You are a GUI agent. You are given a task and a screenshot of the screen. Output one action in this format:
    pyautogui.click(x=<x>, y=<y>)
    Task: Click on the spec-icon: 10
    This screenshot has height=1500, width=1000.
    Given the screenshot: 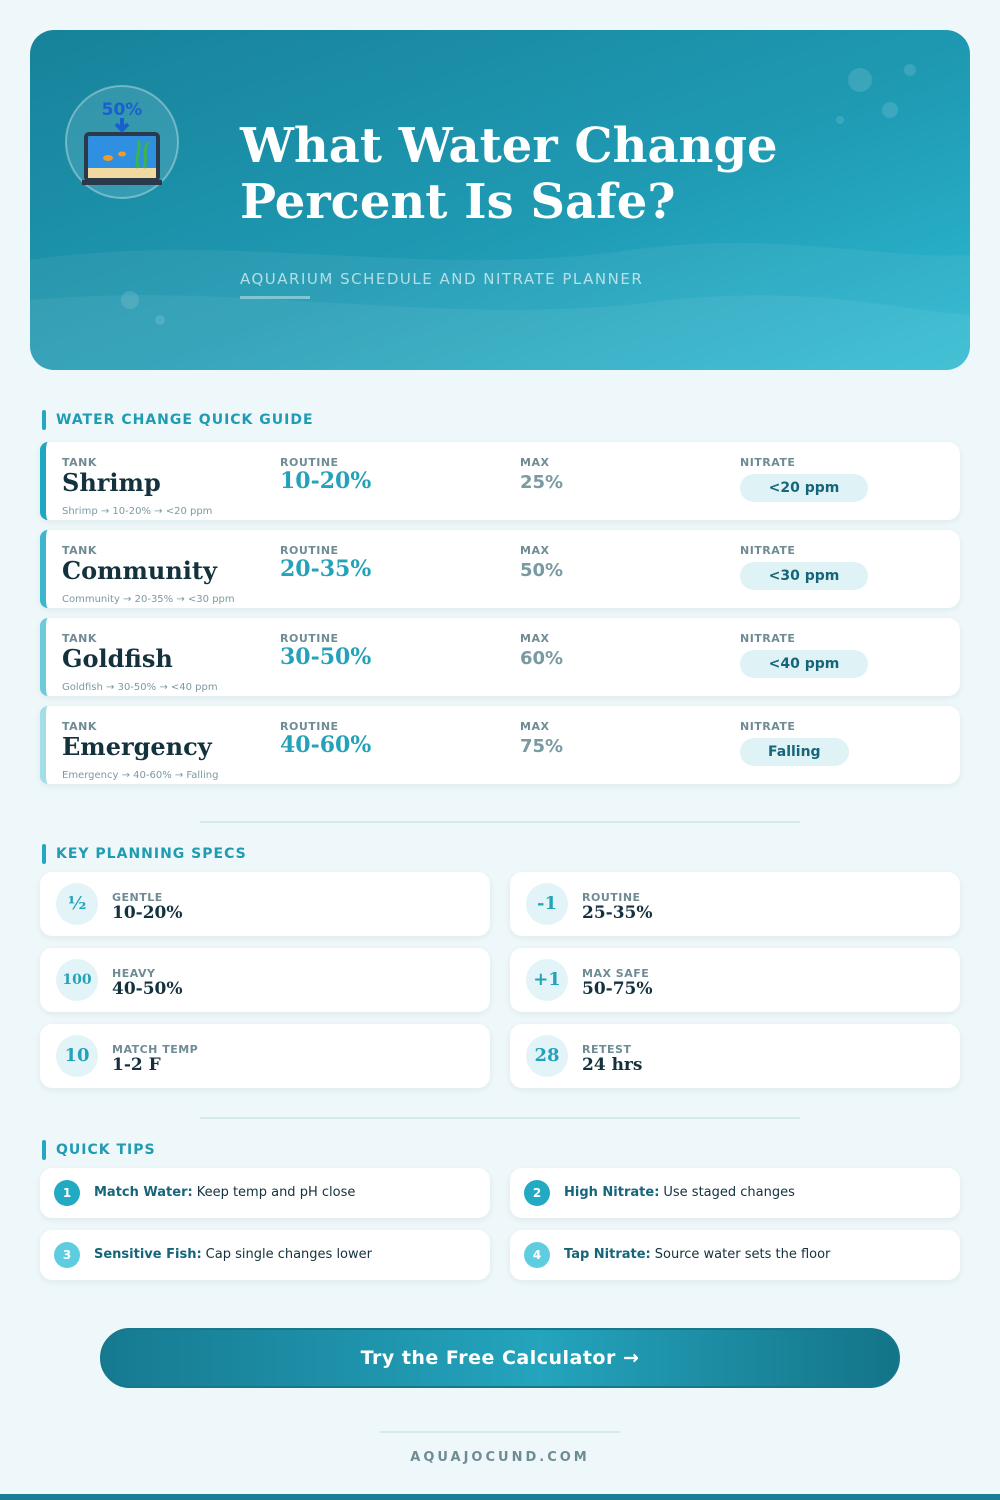 What is the action you would take?
    pyautogui.click(x=77, y=1056)
    